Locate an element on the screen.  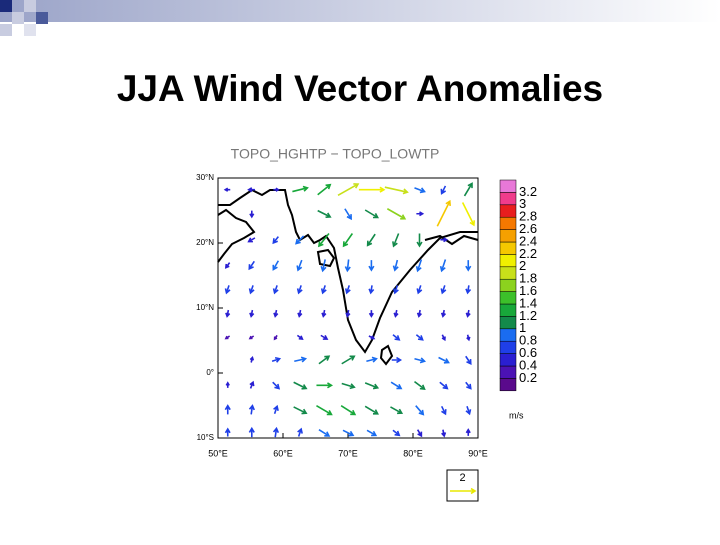
y-tick-label: 10°N is located at coordinates (205, 307).